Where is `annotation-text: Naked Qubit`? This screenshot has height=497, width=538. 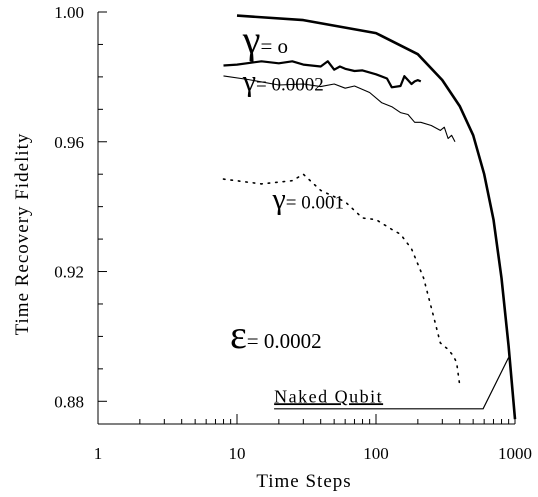
annotation-text: Naked Qubit is located at coordinates (328, 396).